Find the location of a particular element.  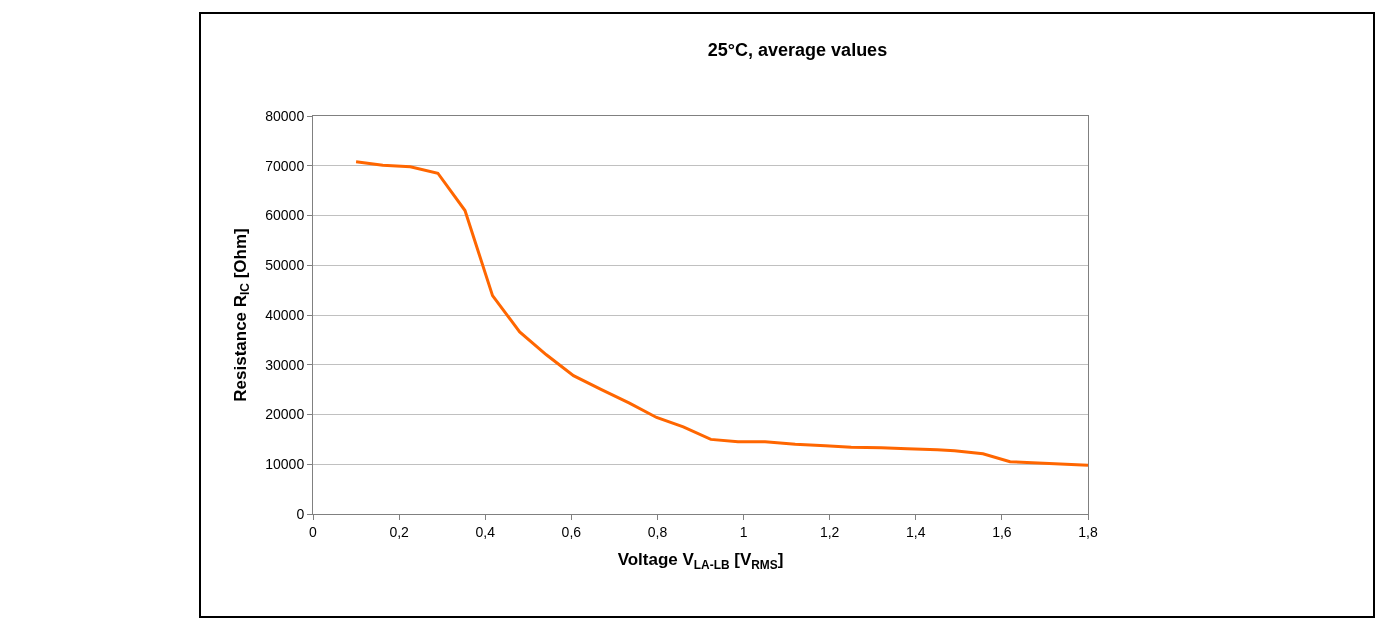

y-tick-label: 20000 is located at coordinates (285, 414).